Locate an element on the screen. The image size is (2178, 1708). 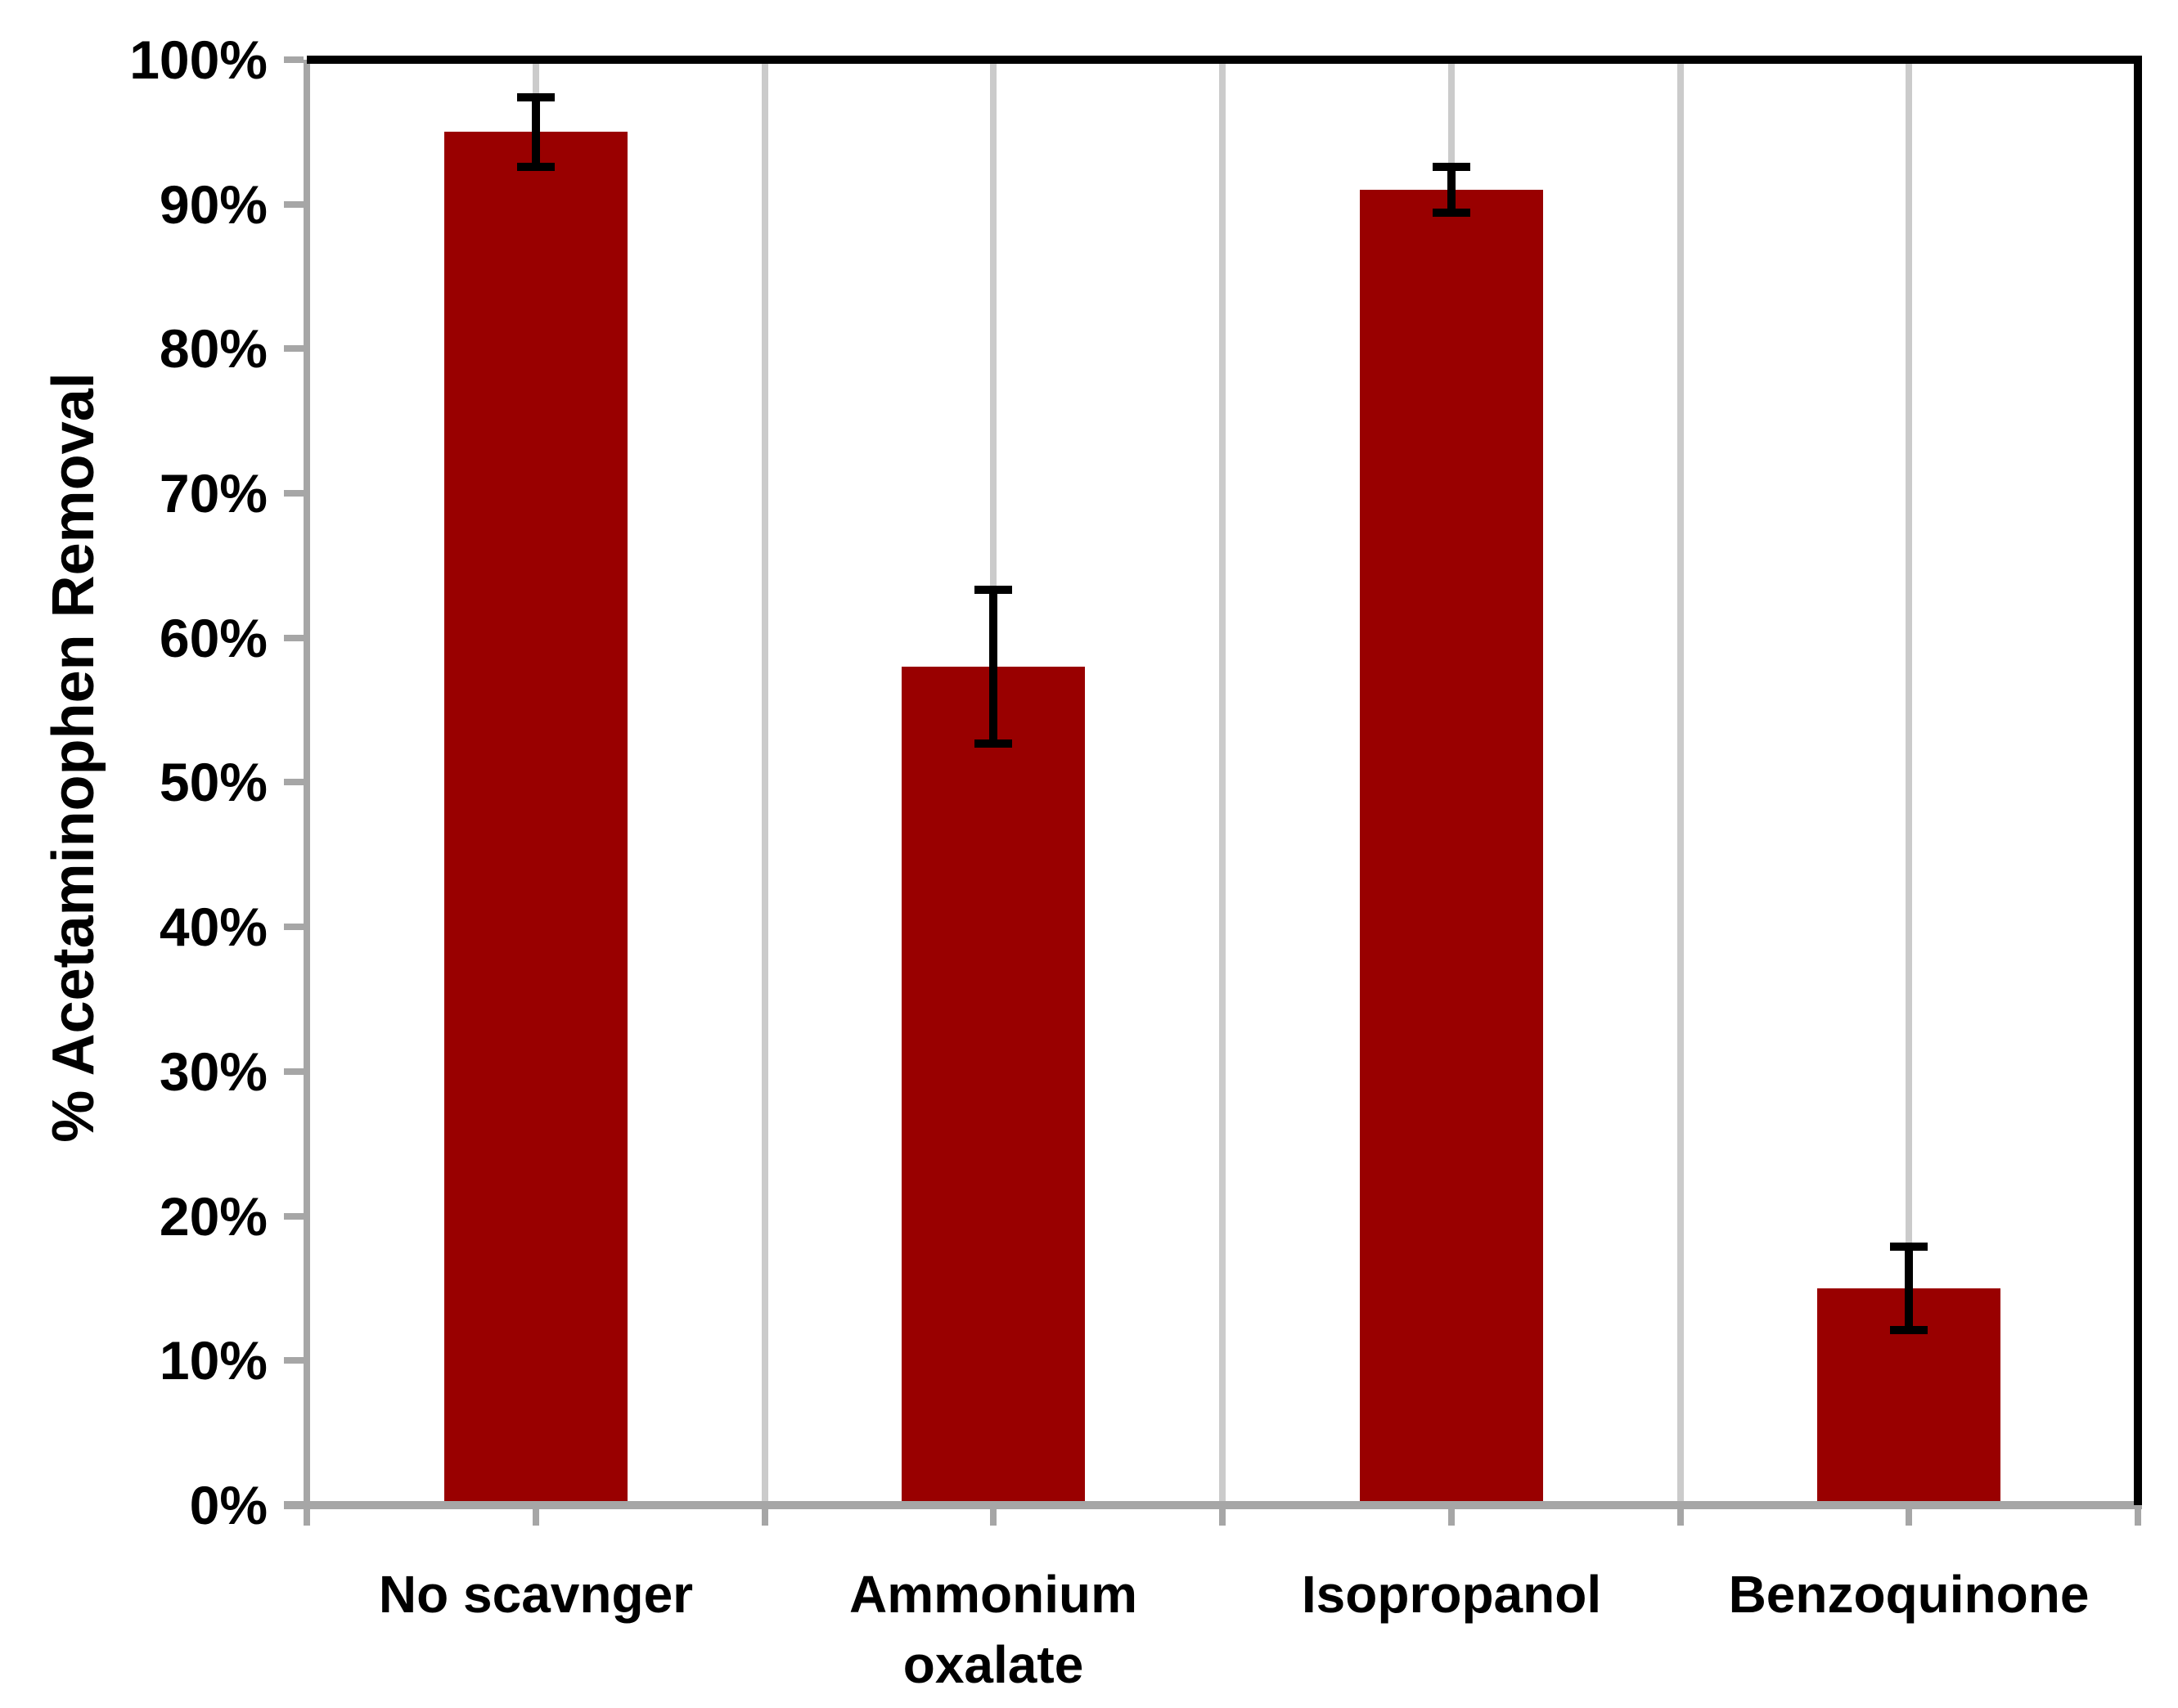
bar-isopropanol is located at coordinates (1452, 847).